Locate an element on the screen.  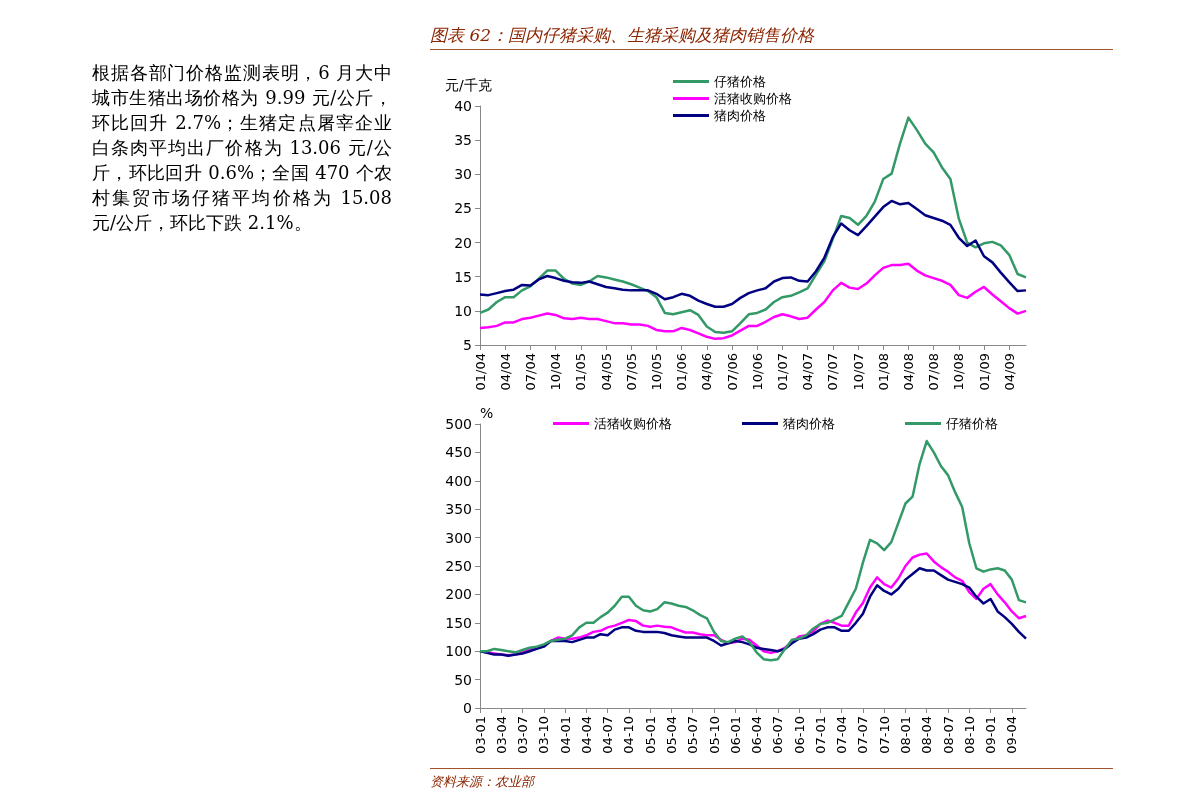
x-tick-label: 04/09 is located at coordinates (1009, 372).